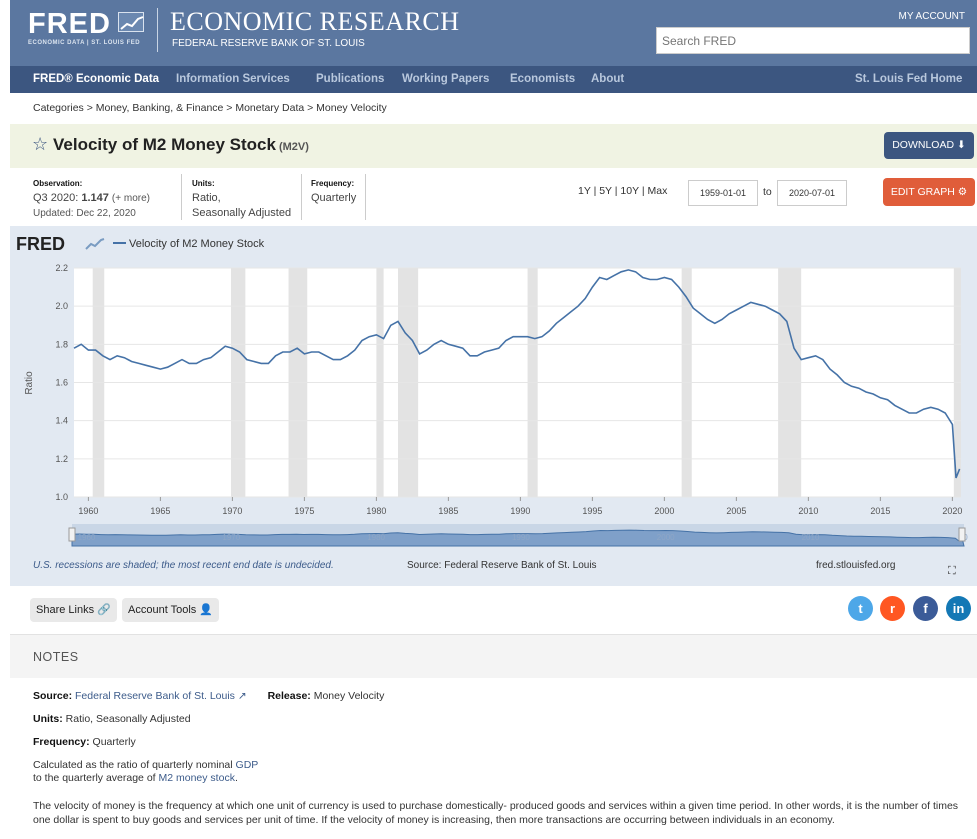 The height and width of the screenshot is (839, 977). I want to click on y-tick-label: 1.0, so click(61, 497).